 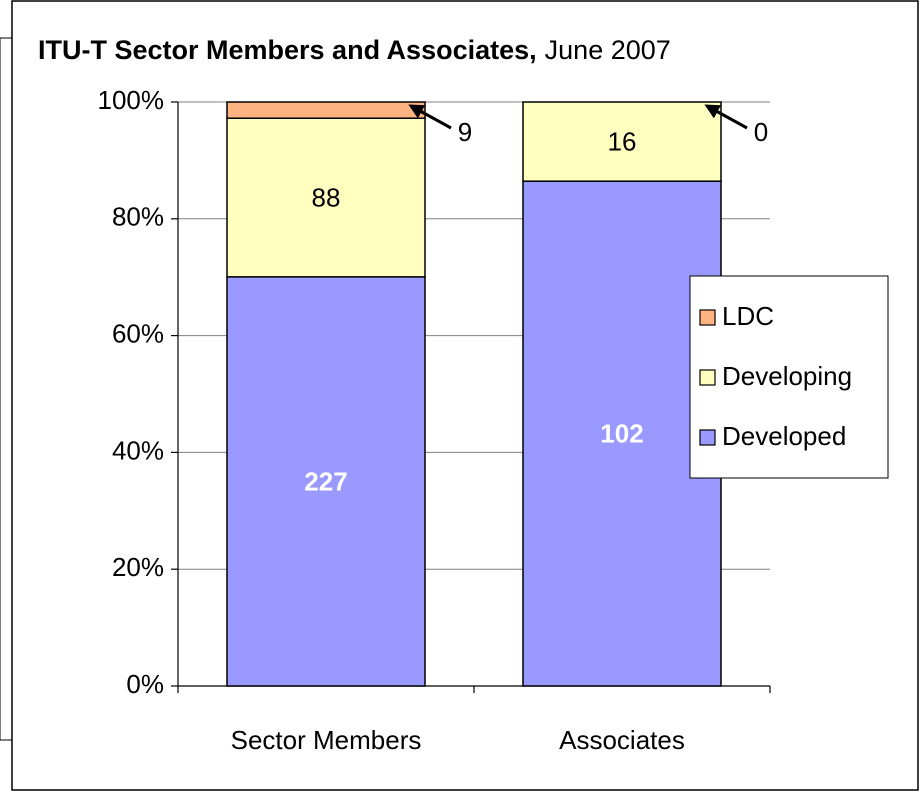 I want to click on data-label: 16, so click(x=622, y=141).